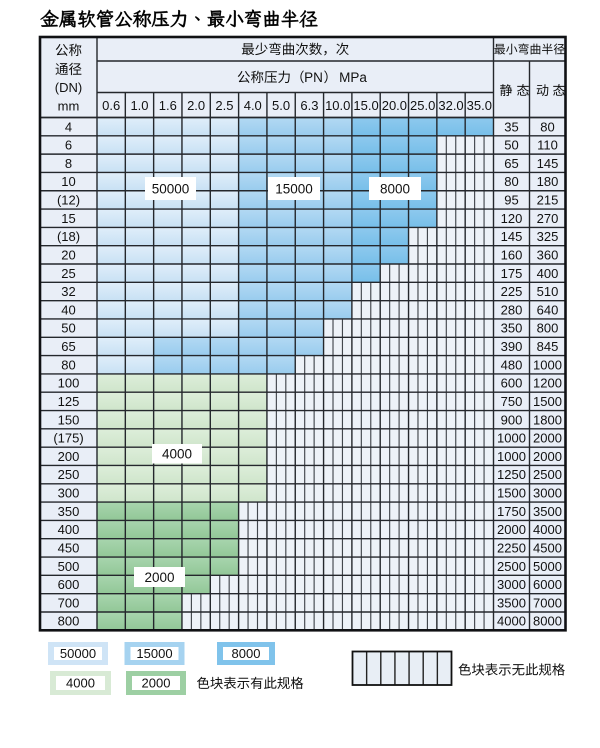 The width and height of the screenshot is (600, 748). What do you see at coordinates (548, 291) in the screenshot?
I see `svg-text: 510` at bounding box center [548, 291].